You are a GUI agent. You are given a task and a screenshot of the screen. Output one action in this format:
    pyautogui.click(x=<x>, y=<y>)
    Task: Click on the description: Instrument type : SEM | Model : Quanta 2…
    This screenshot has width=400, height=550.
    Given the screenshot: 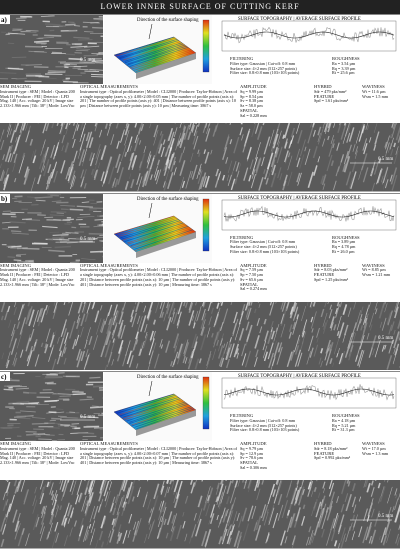 What is the action you would take?
    pyautogui.click(x=37, y=277)
    